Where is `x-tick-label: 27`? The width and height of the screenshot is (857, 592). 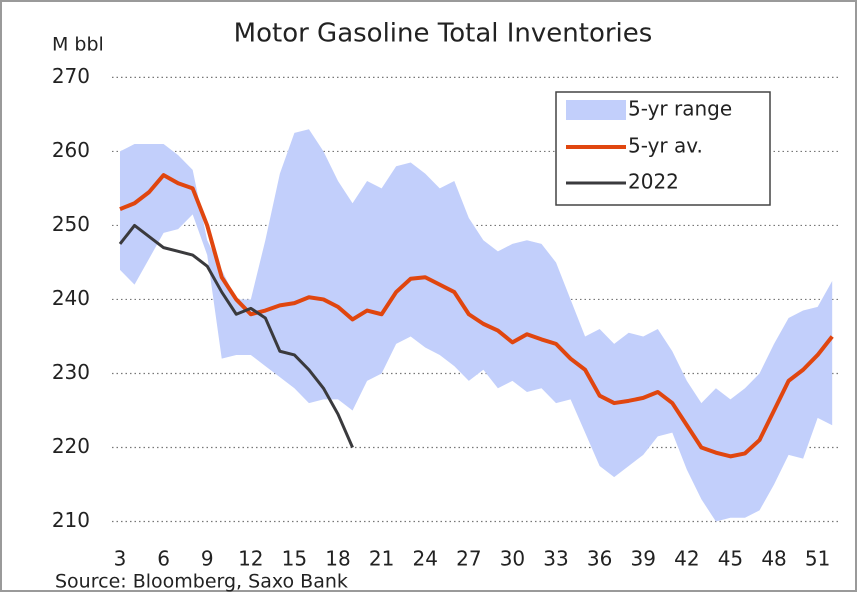
x-tick-label: 27 is located at coordinates (468, 559).